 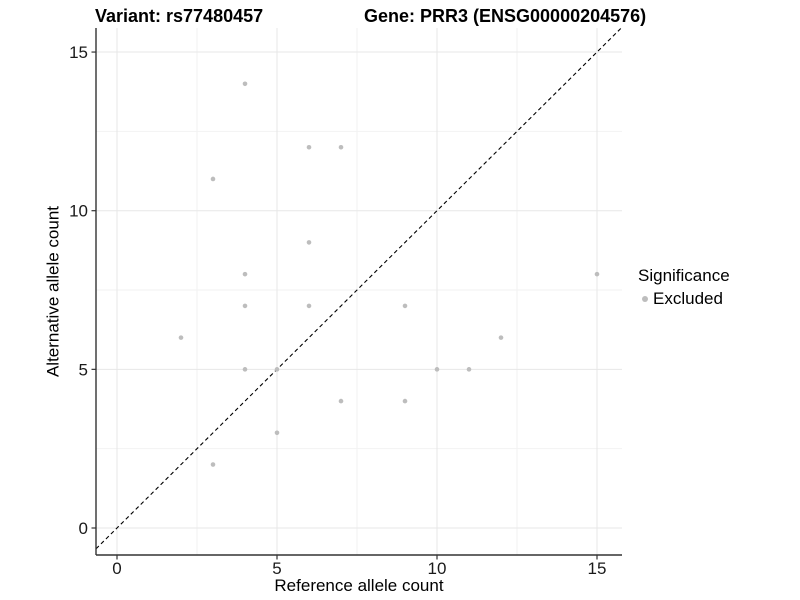 What do you see at coordinates (116, 568) in the screenshot?
I see `x-tick-label: 0` at bounding box center [116, 568].